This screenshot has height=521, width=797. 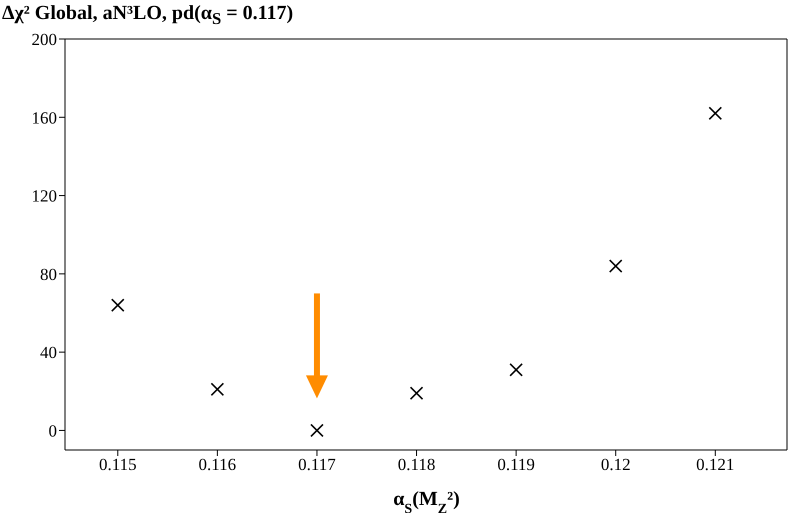 What do you see at coordinates (217, 464) in the screenshot?
I see `x-tick-label: 0.116` at bounding box center [217, 464].